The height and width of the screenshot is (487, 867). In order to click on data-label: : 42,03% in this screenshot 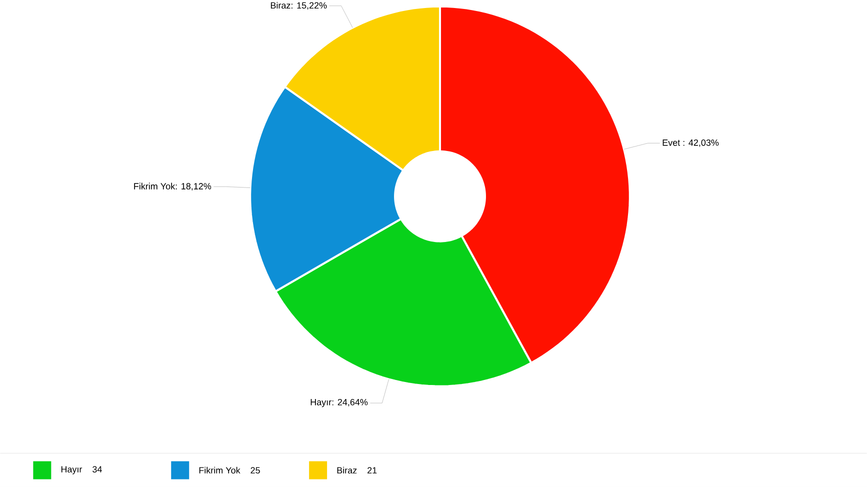, I will do `click(701, 143)`.